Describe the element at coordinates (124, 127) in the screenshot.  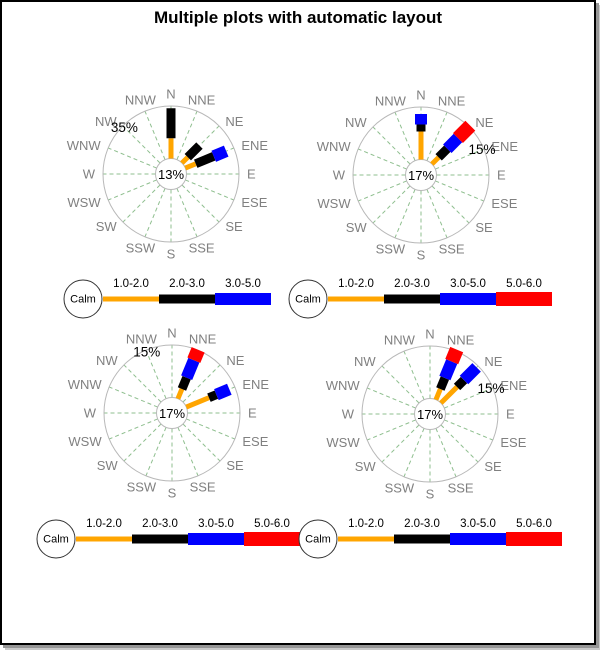
I see `scale-pct-label: 35%` at that location.